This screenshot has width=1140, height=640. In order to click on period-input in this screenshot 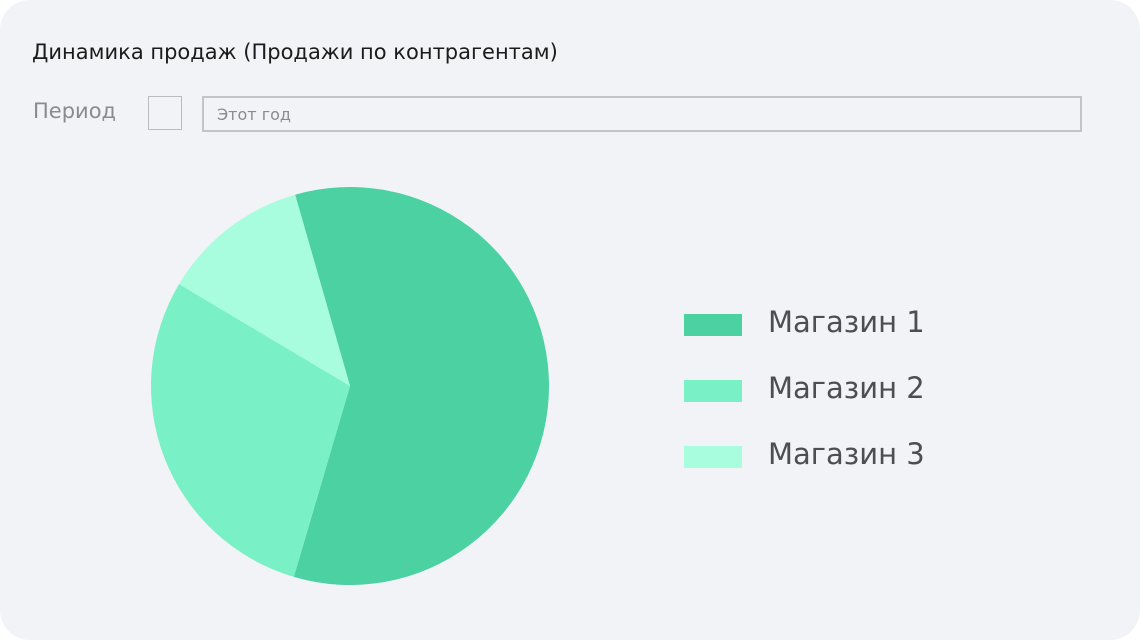, I will do `click(642, 114)`.